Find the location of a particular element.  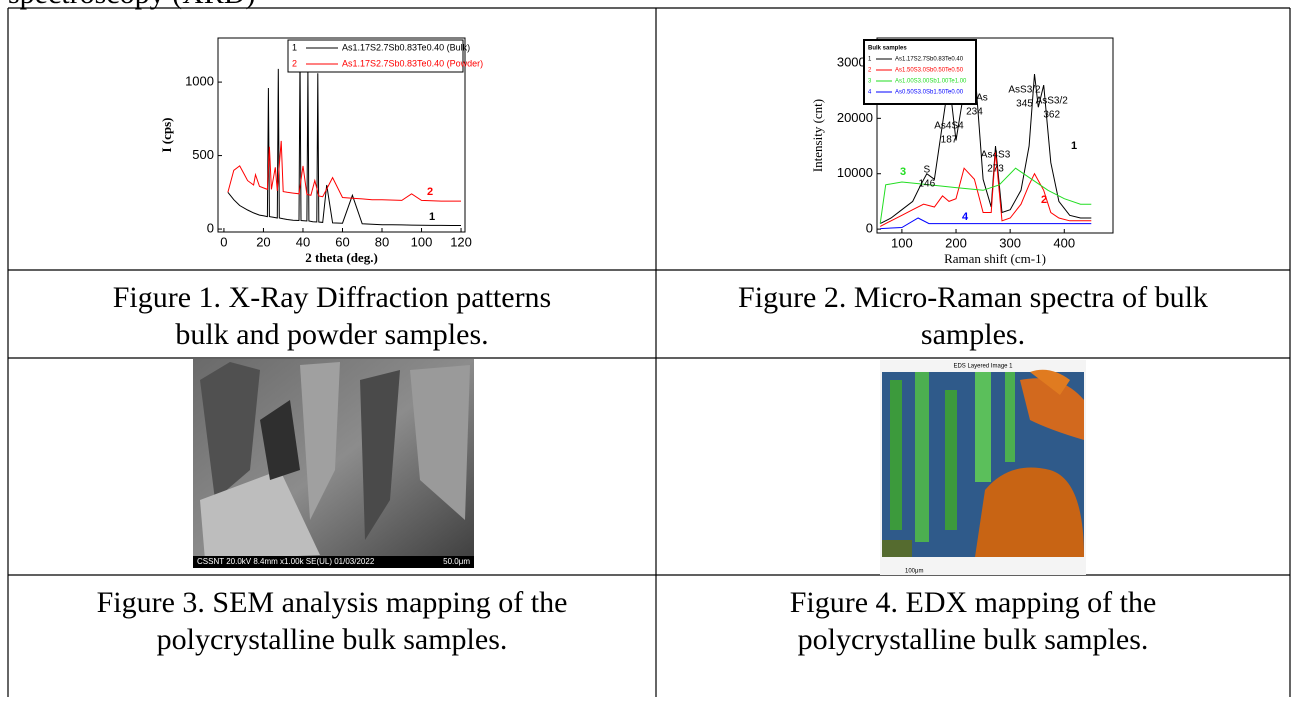

curve-tag: 4 is located at coordinates (965, 217).